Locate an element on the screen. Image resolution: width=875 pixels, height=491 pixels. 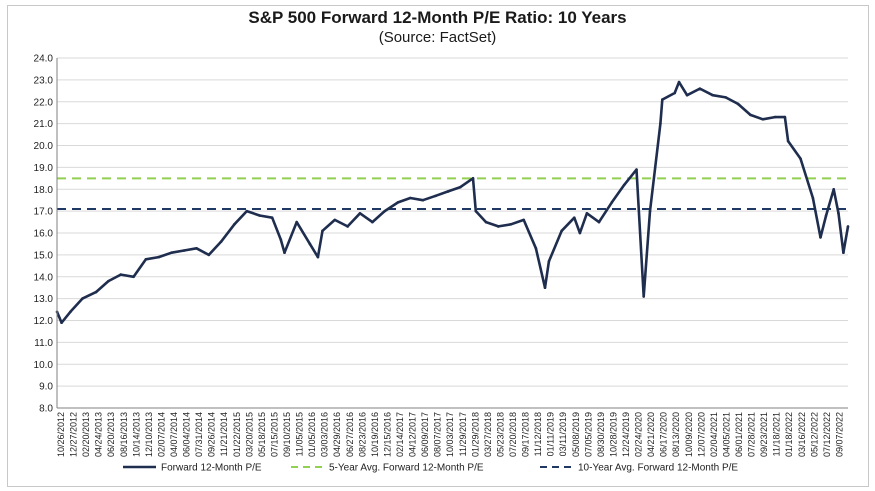
x-tick-label: 12/15/2016 is located at coordinates (387, 434).